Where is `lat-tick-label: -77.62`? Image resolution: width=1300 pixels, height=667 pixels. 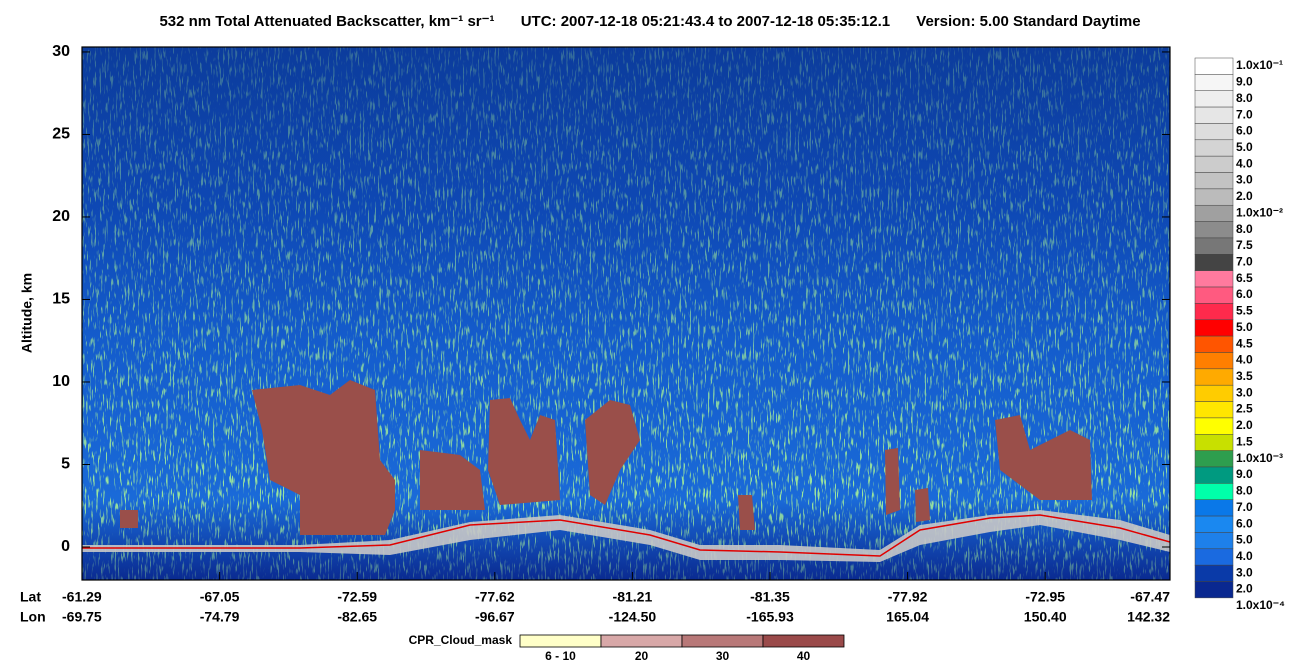 lat-tick-label: -77.62 is located at coordinates (495, 597).